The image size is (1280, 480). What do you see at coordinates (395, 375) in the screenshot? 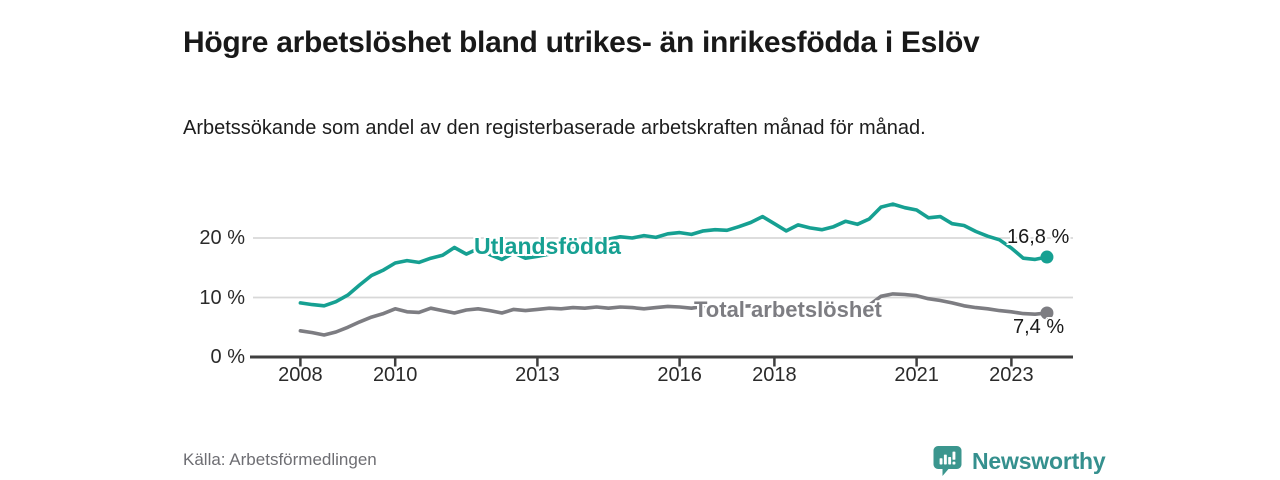
I see `x-tick-label-2010: 2010` at bounding box center [395, 375].